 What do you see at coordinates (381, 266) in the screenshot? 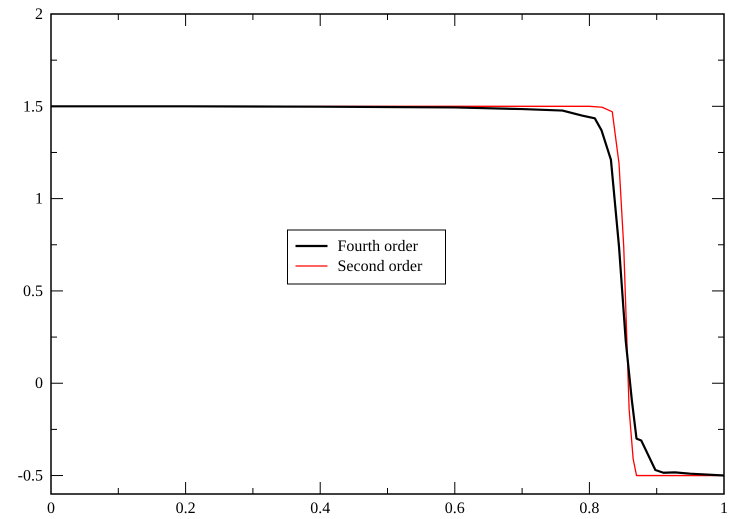
I see `legend-label: Second order` at bounding box center [381, 266].